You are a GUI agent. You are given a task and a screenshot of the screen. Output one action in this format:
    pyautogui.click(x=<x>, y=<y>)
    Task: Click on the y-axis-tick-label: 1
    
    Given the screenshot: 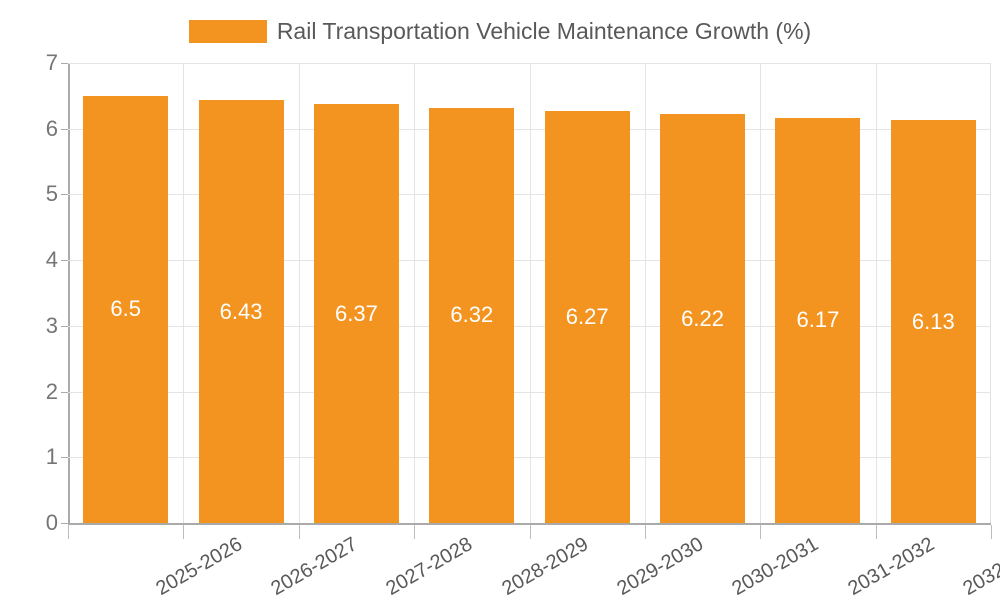 What is the action you would take?
    pyautogui.click(x=51, y=457)
    